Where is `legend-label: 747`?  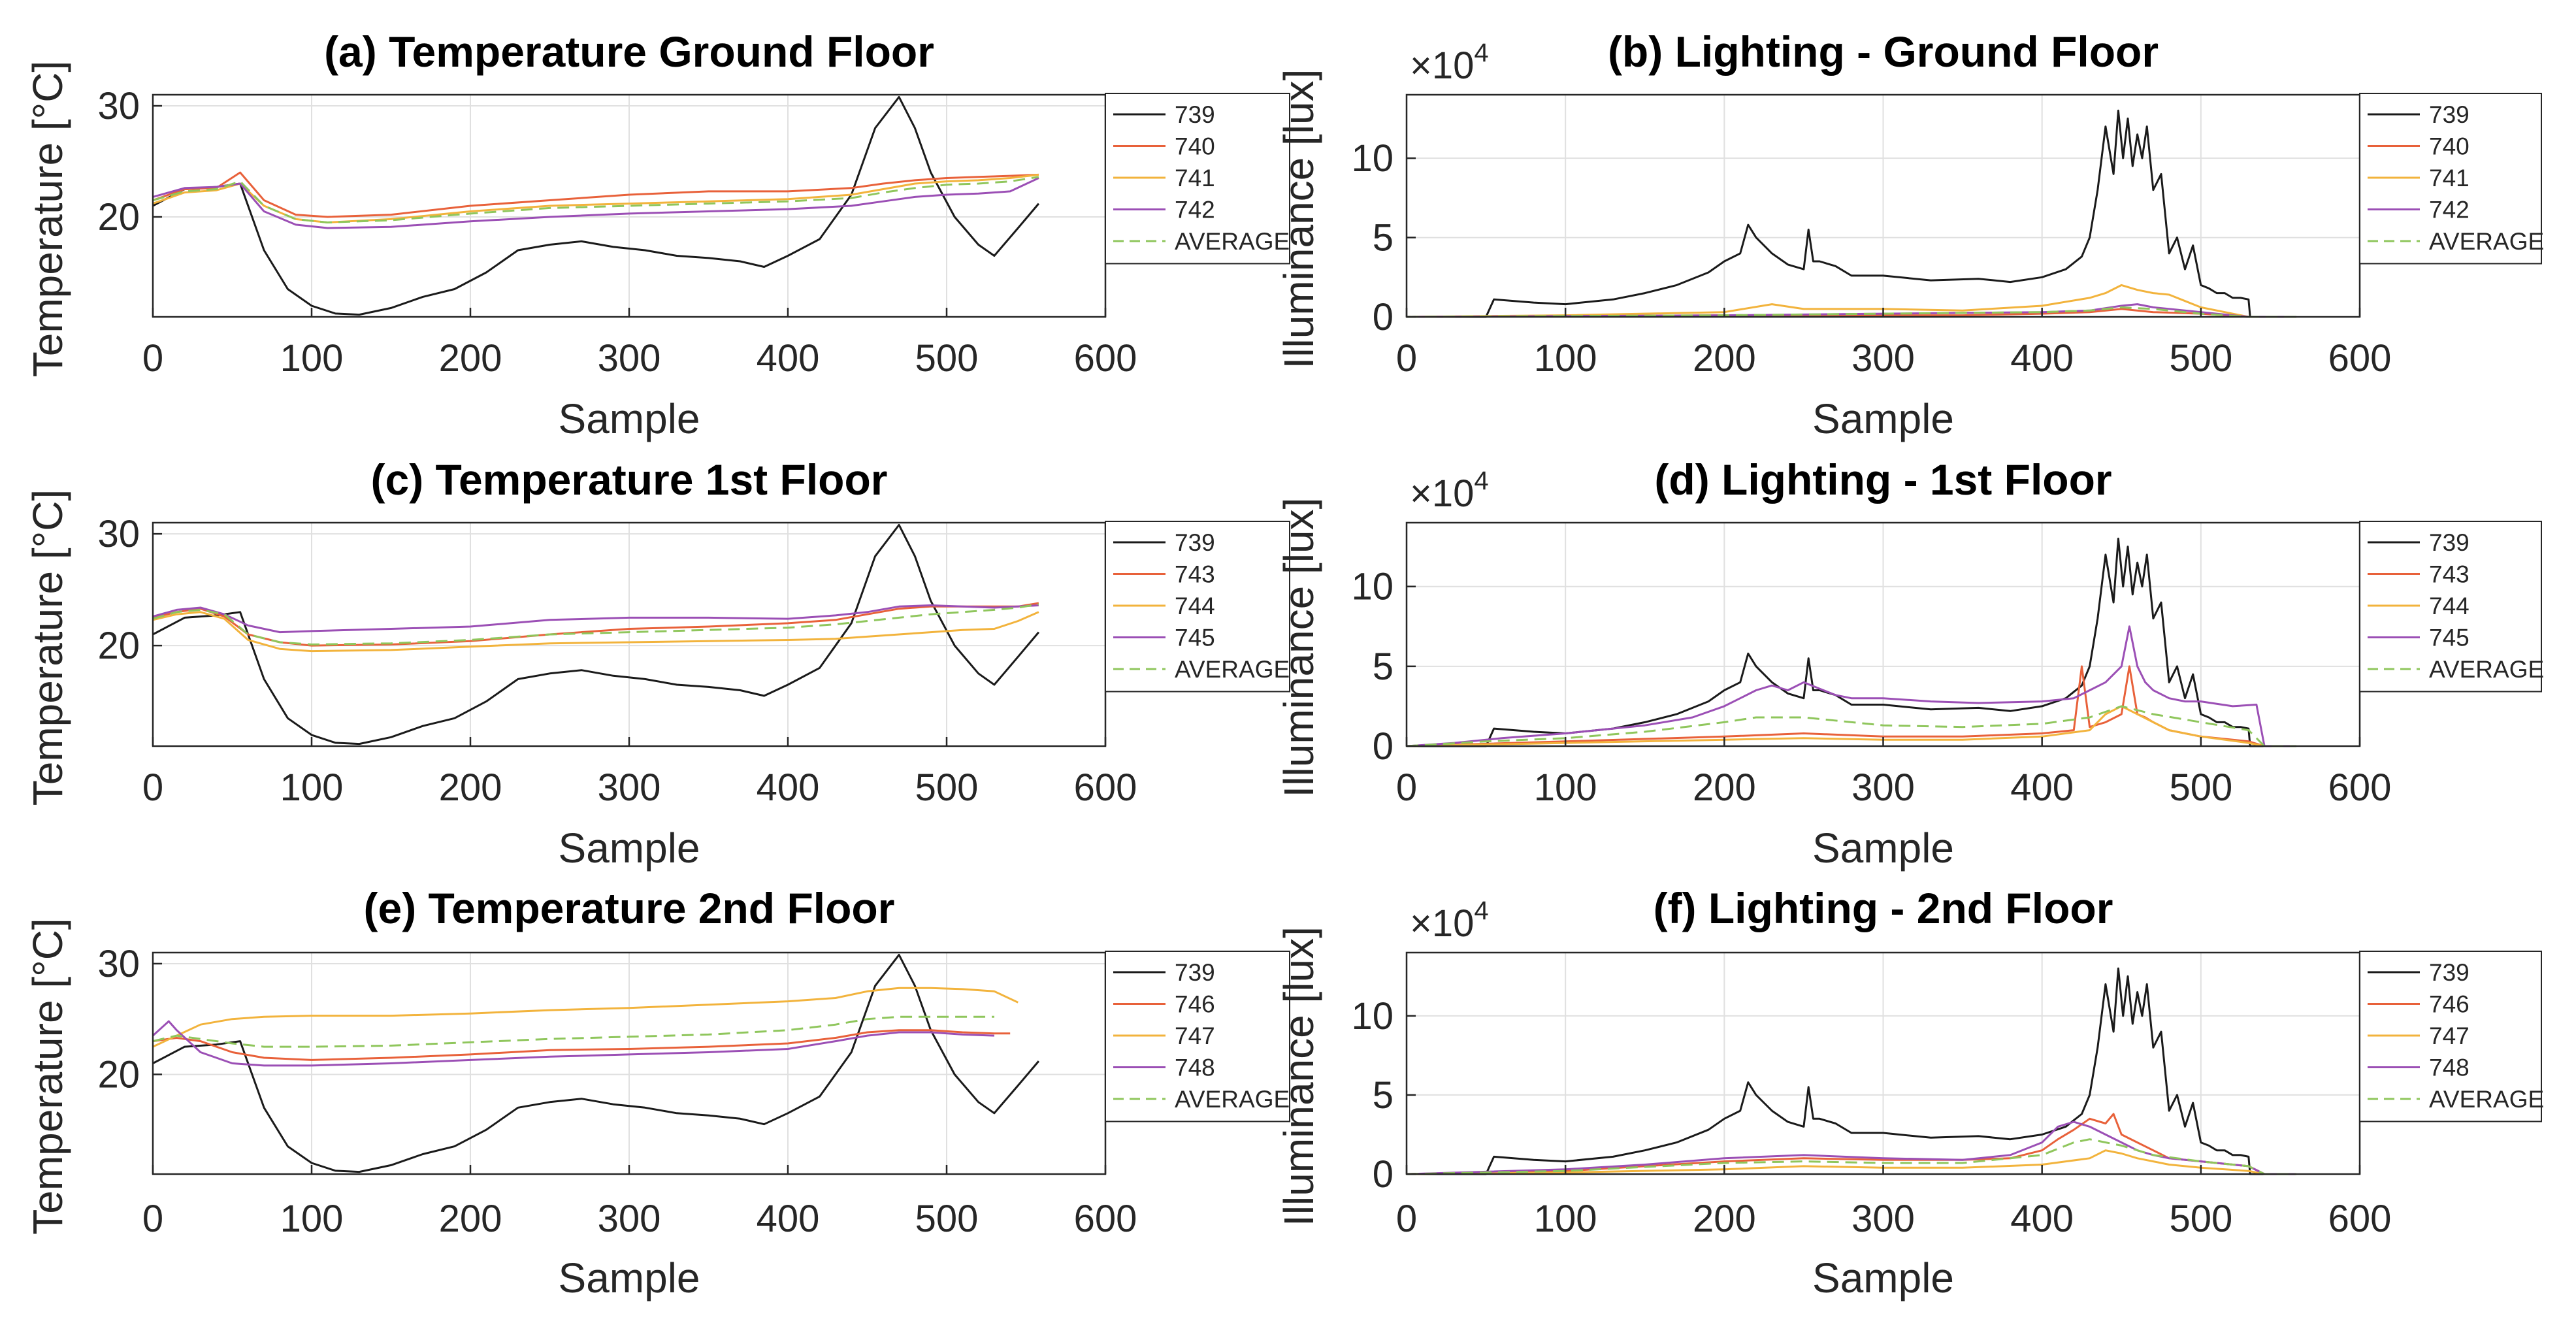
legend-label: 747 is located at coordinates (1195, 1035).